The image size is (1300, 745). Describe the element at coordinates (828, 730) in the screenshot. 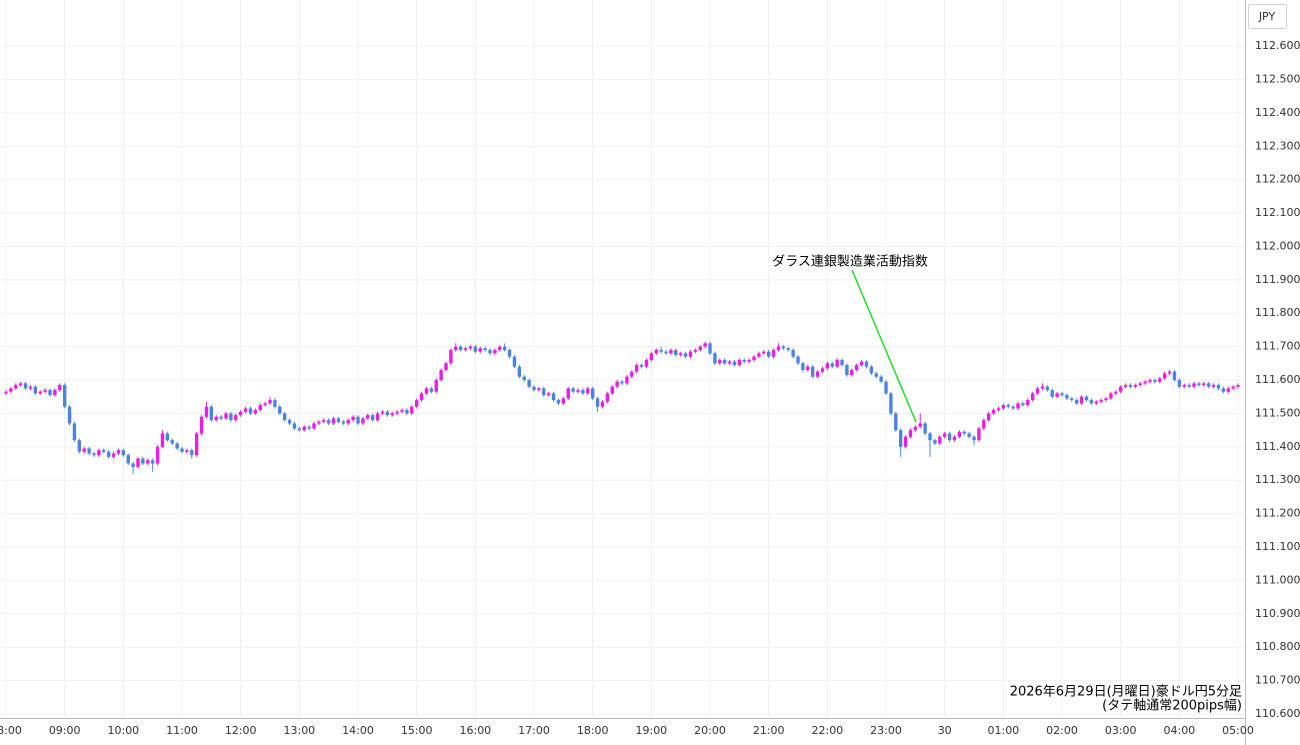

I see `x-tick-label: 22:00` at that location.